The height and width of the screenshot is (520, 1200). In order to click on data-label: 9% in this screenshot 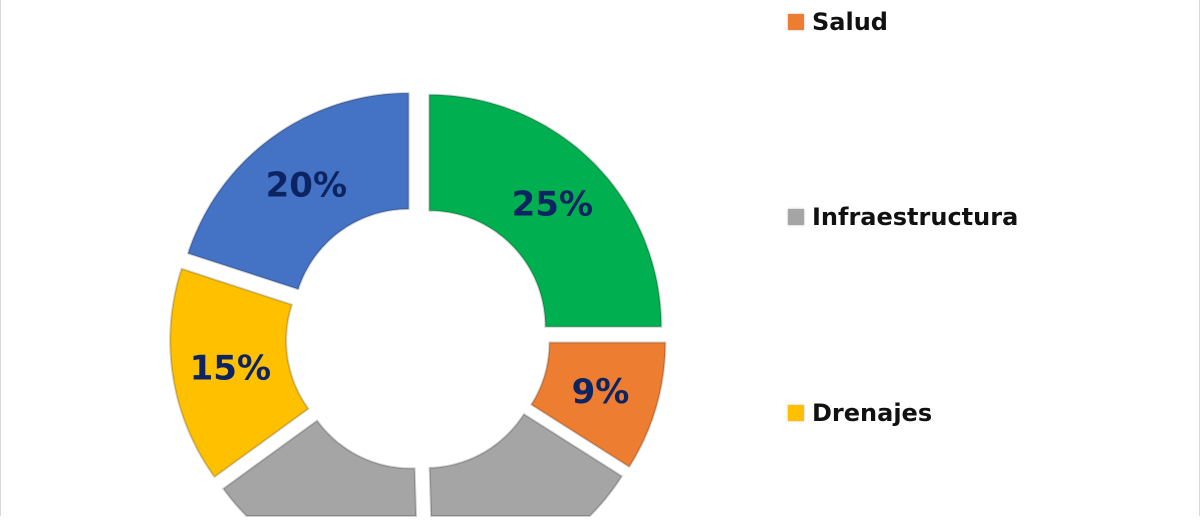, I will do `click(601, 392)`.